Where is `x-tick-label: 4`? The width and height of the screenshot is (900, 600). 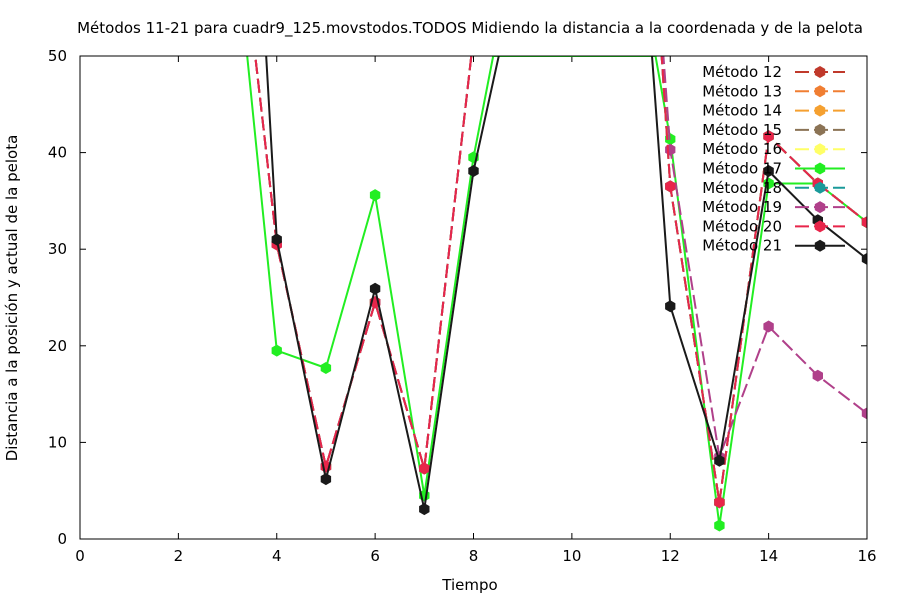 x-tick-label: 4 is located at coordinates (277, 556).